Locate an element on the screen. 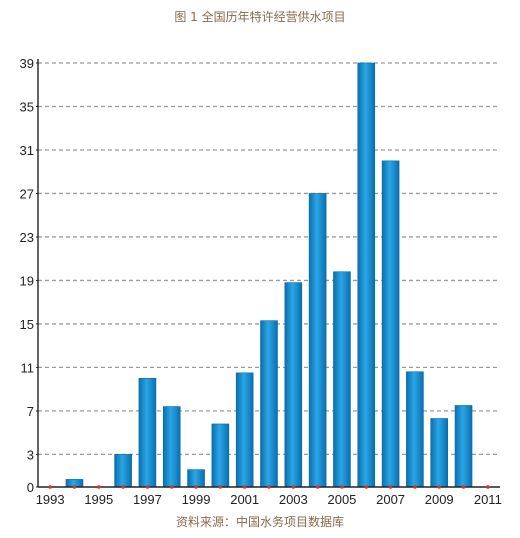  bar-1997 is located at coordinates (147, 432).